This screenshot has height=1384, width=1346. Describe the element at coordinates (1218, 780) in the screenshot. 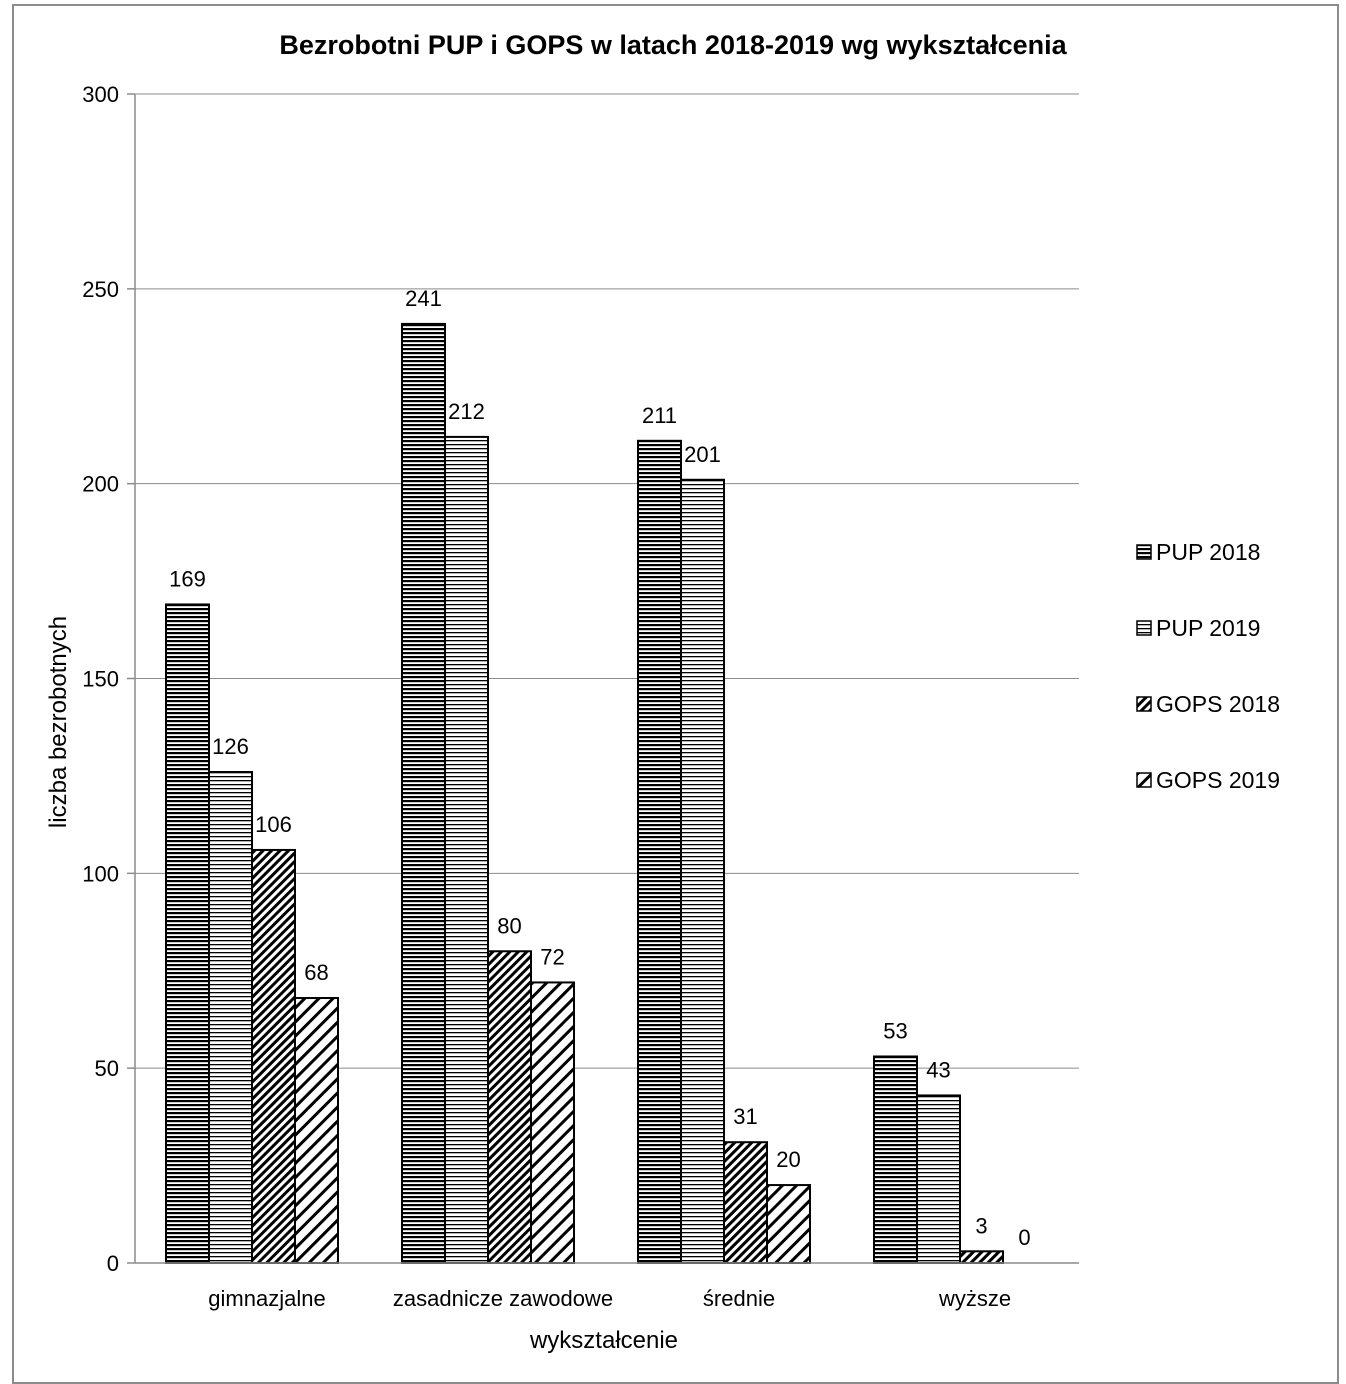

I see `legend-label: GOPS 2019` at that location.